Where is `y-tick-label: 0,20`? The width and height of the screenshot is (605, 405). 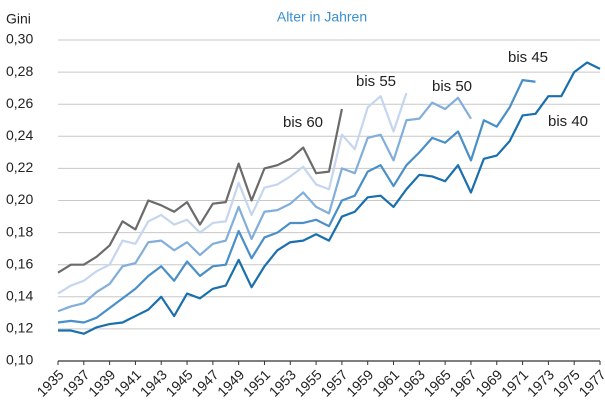 y-tick-label: 0,20 is located at coordinates (19, 199).